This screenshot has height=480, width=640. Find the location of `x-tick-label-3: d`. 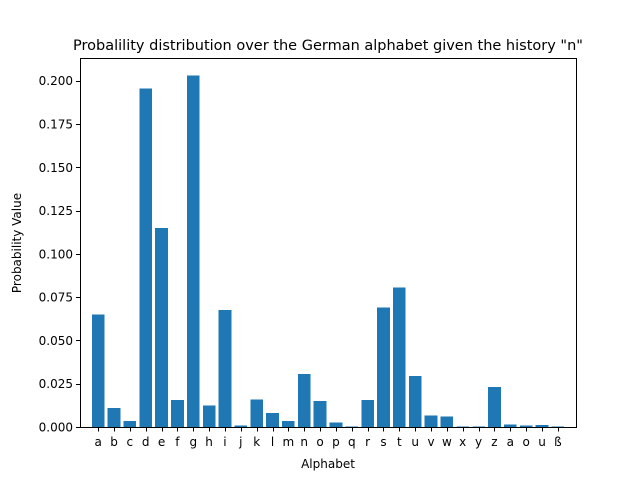

x-tick-label-3: d is located at coordinates (146, 442).